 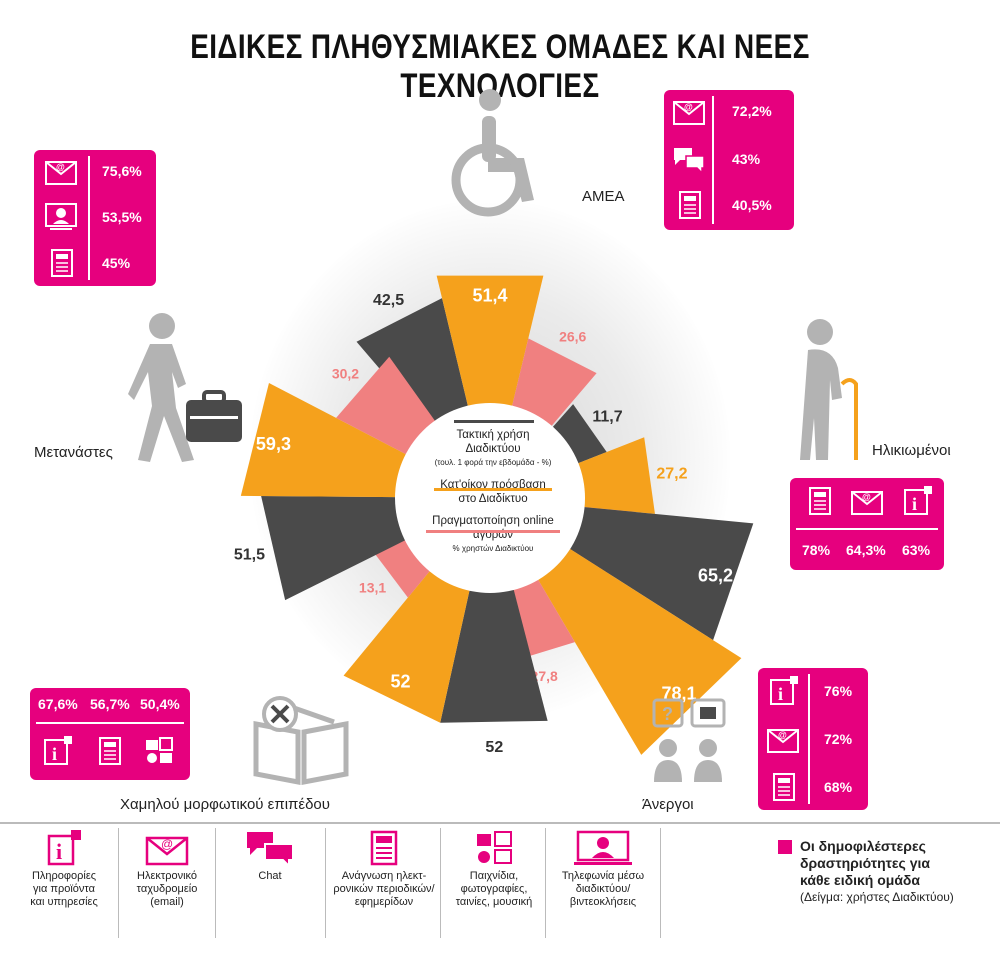 What do you see at coordinates (722, 111) in the screenshot?
I see `box-row: @72,2%` at bounding box center [722, 111].